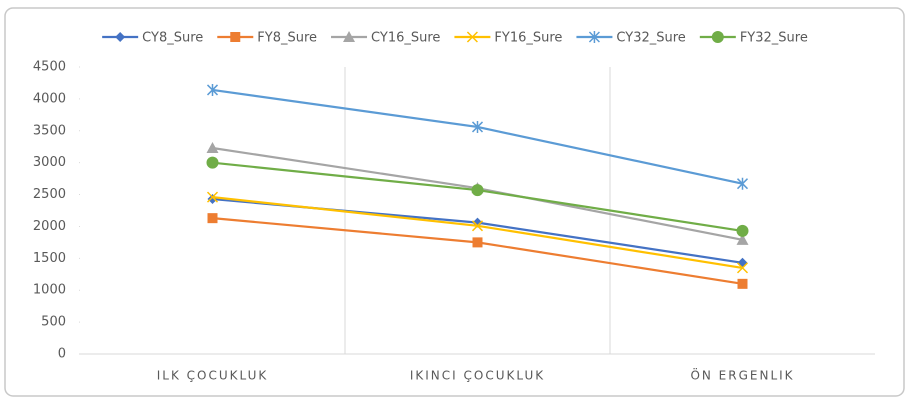  Describe the element at coordinates (213, 376) in the screenshot. I see `x-tick-label: ILK ÇOCUKLUK` at that location.